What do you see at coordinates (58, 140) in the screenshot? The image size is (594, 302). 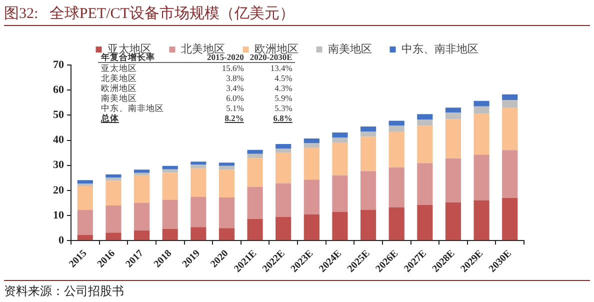 I see `y-tick-label: 40` at bounding box center [58, 140].